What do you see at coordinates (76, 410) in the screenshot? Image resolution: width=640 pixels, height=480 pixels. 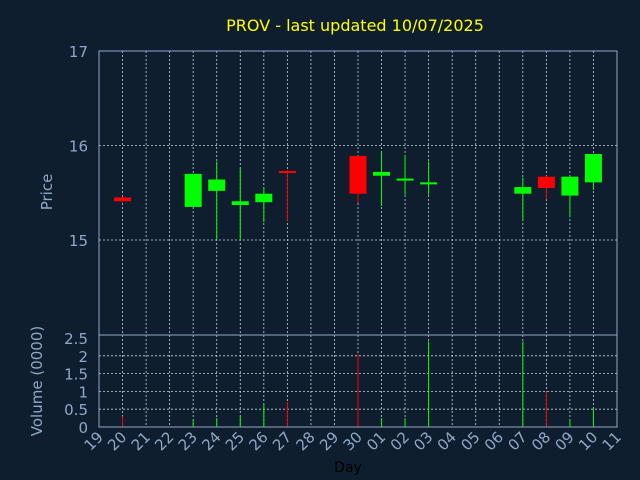 I see `volume-tick-label: 0.5` at bounding box center [76, 410].